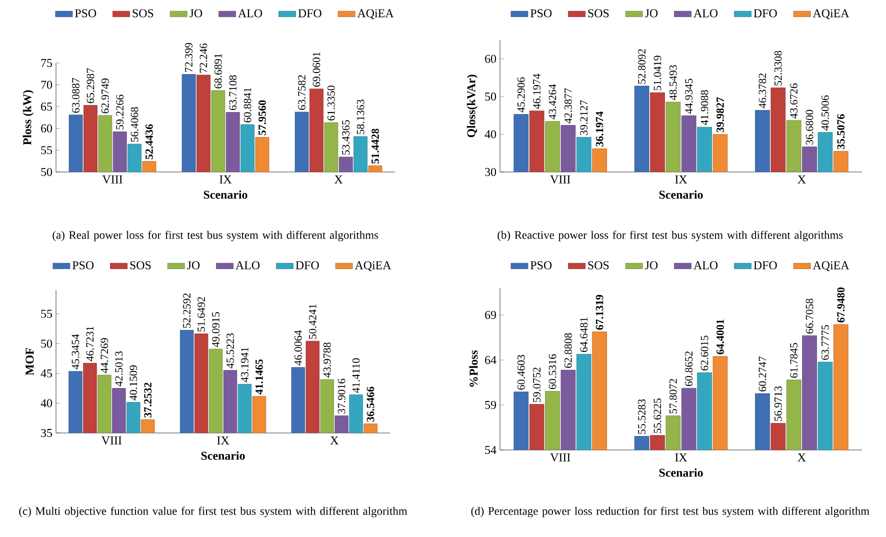 This screenshot has height=537, width=886. What do you see at coordinates (473, 368) in the screenshot?
I see `y-axis-title: %Ploss` at bounding box center [473, 368].